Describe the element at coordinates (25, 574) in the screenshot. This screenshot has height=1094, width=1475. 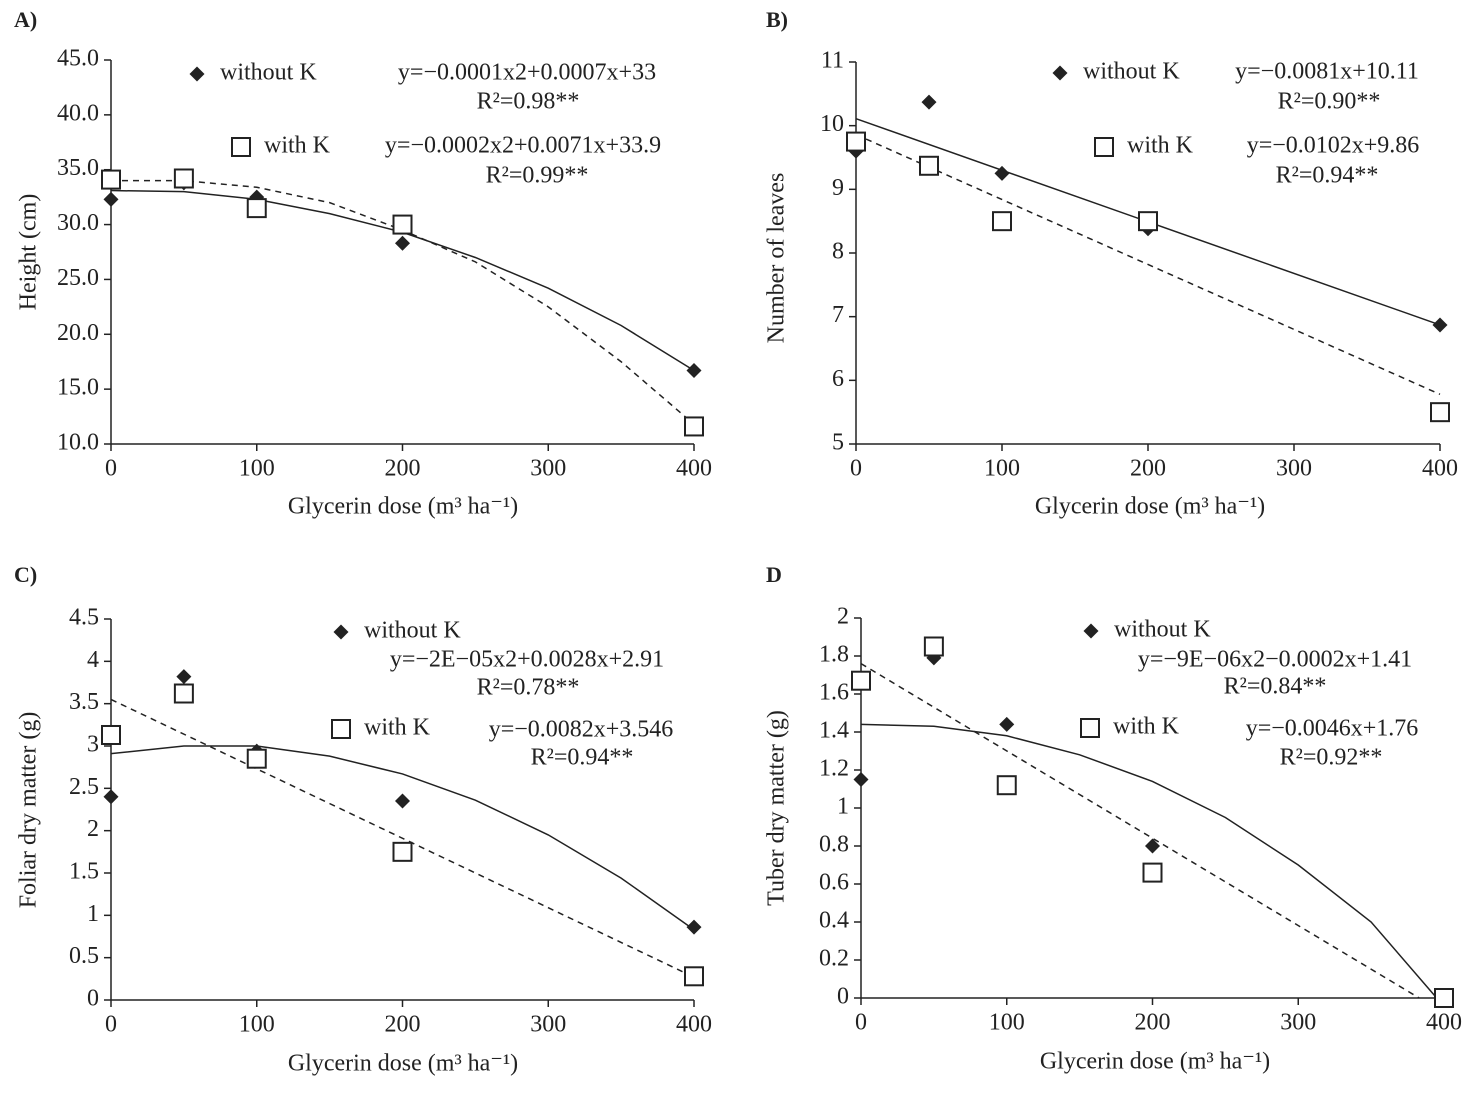
I see `panel-label: C)` at that location.